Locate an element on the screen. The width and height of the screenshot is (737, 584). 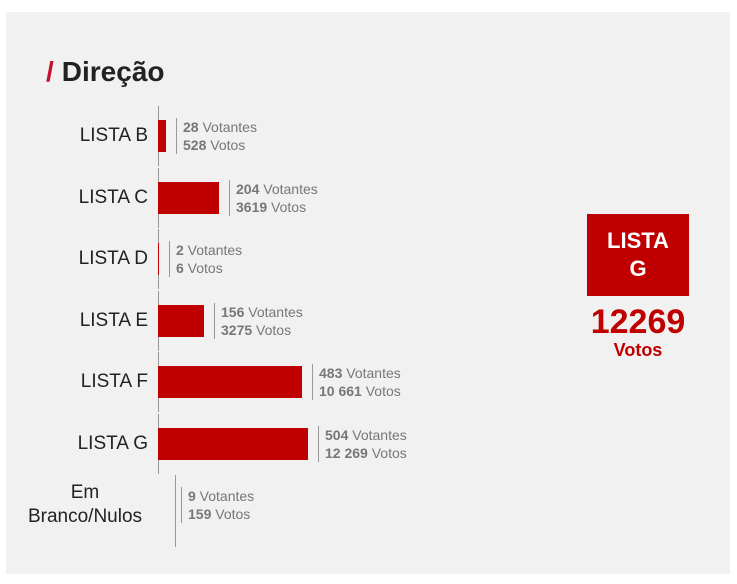
category-label: LISTA F is located at coordinates (114, 381).